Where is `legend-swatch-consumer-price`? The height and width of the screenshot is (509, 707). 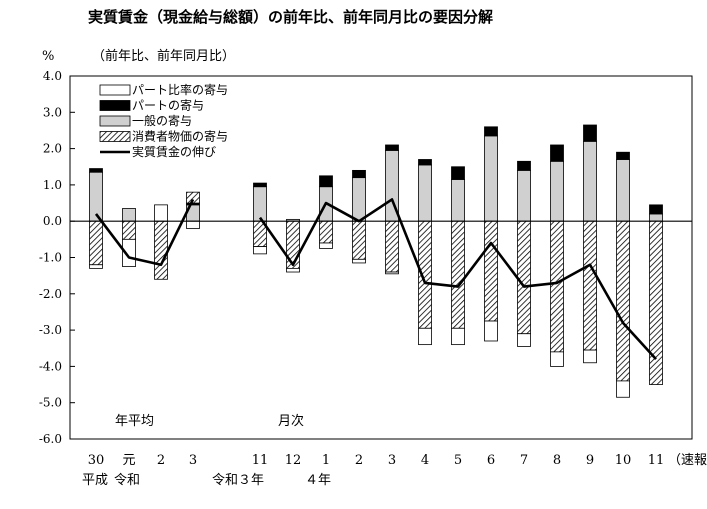
legend-swatch-consumer-price is located at coordinates (115, 136).